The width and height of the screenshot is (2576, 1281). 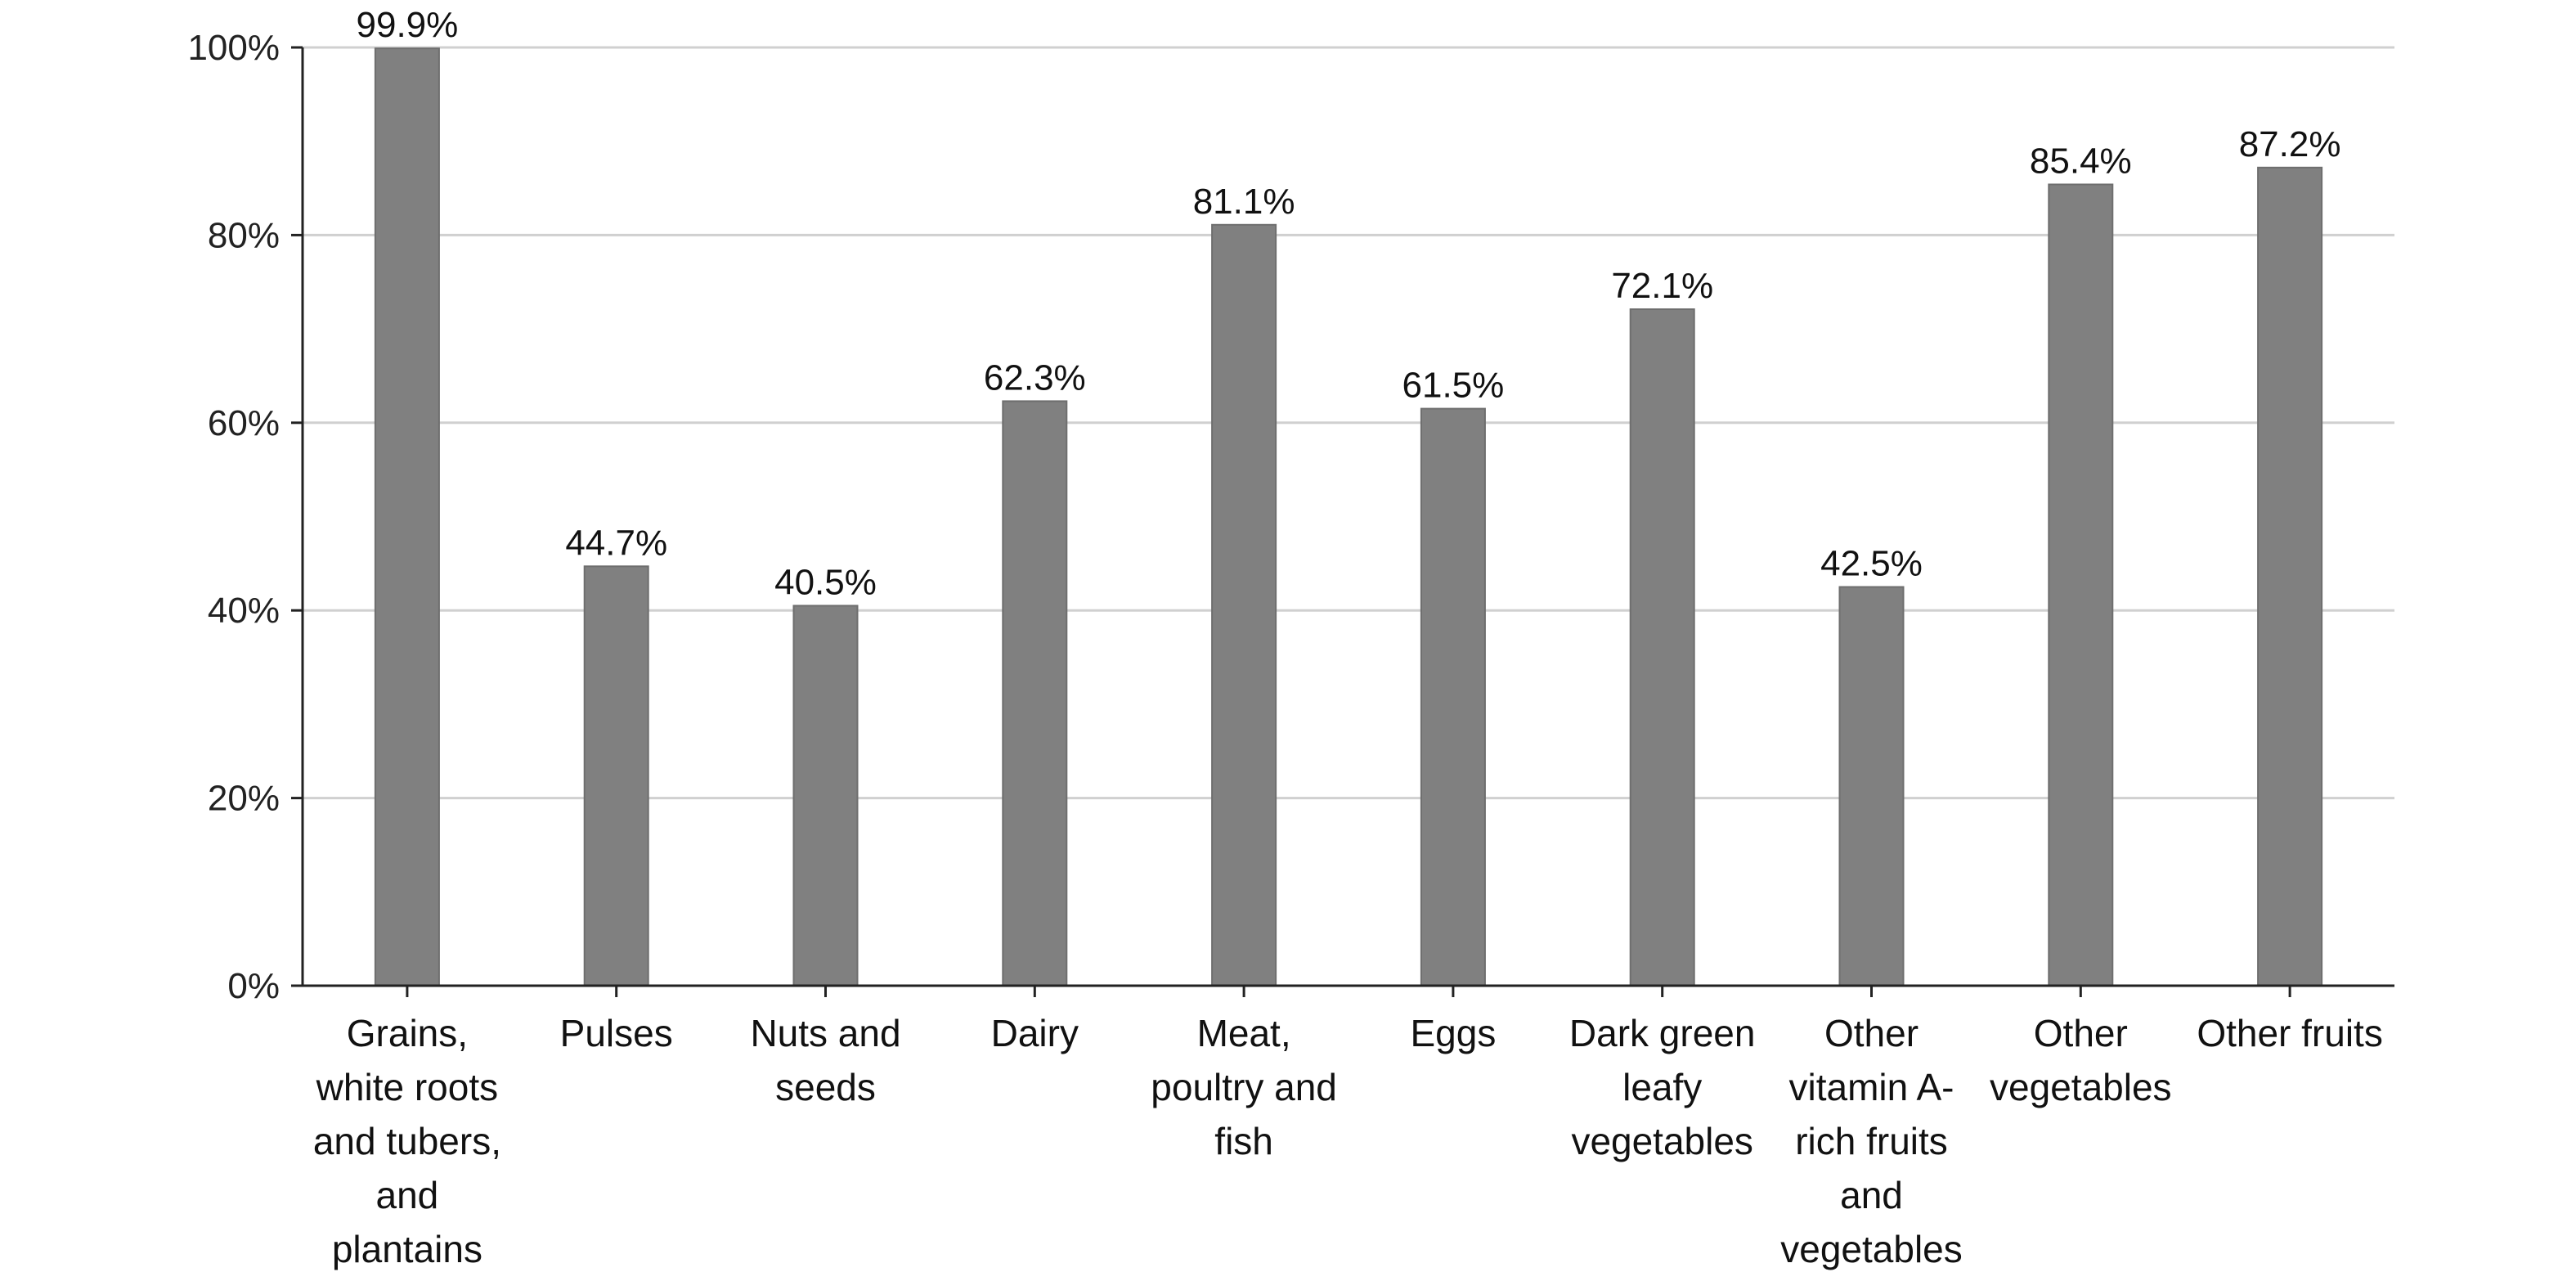 I want to click on x-tick-label: Other fruits, so click(x=2290, y=1033).